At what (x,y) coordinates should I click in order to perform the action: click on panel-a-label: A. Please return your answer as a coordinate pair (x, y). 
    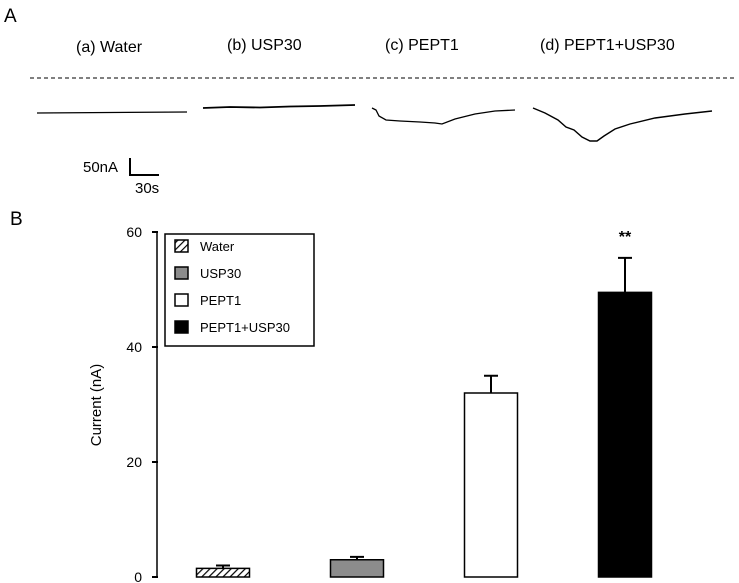
    Looking at the image, I should click on (10, 16).